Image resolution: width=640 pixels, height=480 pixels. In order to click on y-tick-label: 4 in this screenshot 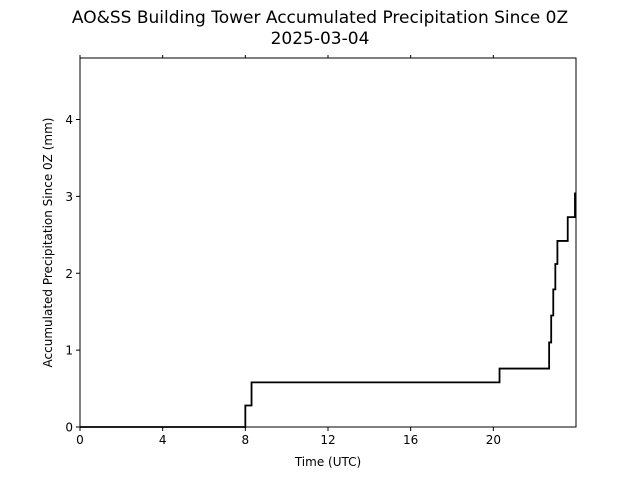, I will do `click(69, 120)`.